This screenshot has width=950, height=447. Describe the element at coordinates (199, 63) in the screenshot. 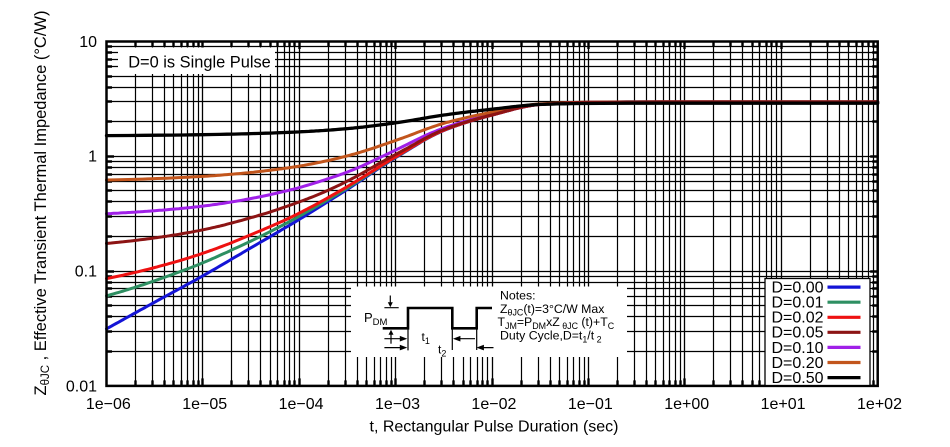

I see `svg-text: D=0 is Single Pulse` at that location.